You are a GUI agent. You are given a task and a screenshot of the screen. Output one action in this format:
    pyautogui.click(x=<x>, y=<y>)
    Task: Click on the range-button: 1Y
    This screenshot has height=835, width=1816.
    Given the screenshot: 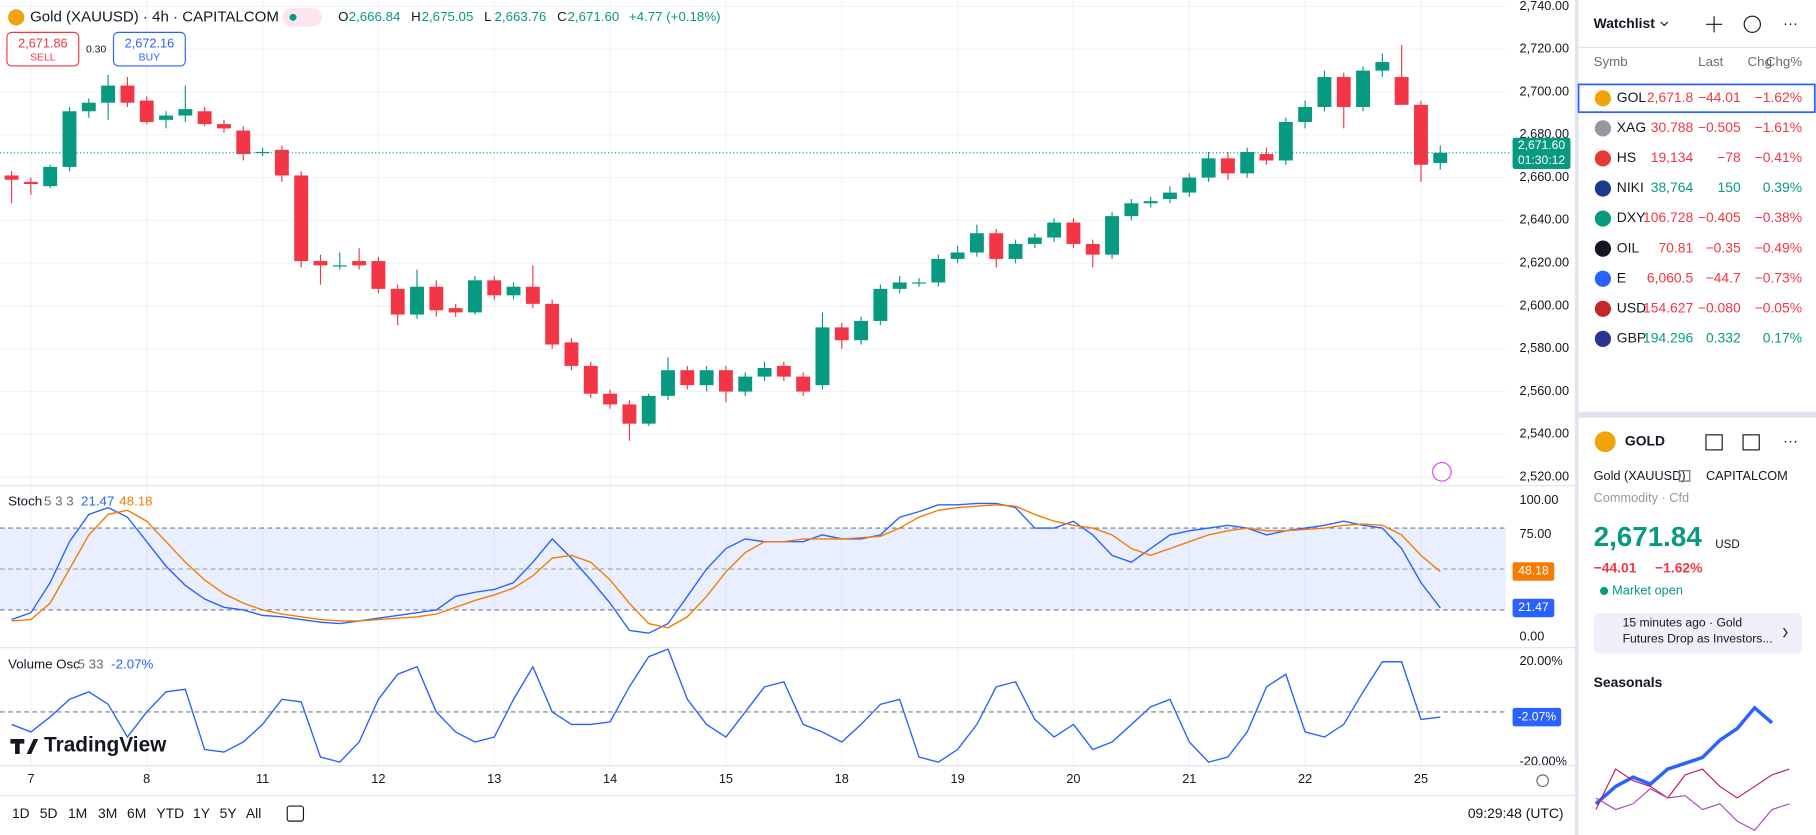 What is the action you would take?
    pyautogui.click(x=201, y=813)
    